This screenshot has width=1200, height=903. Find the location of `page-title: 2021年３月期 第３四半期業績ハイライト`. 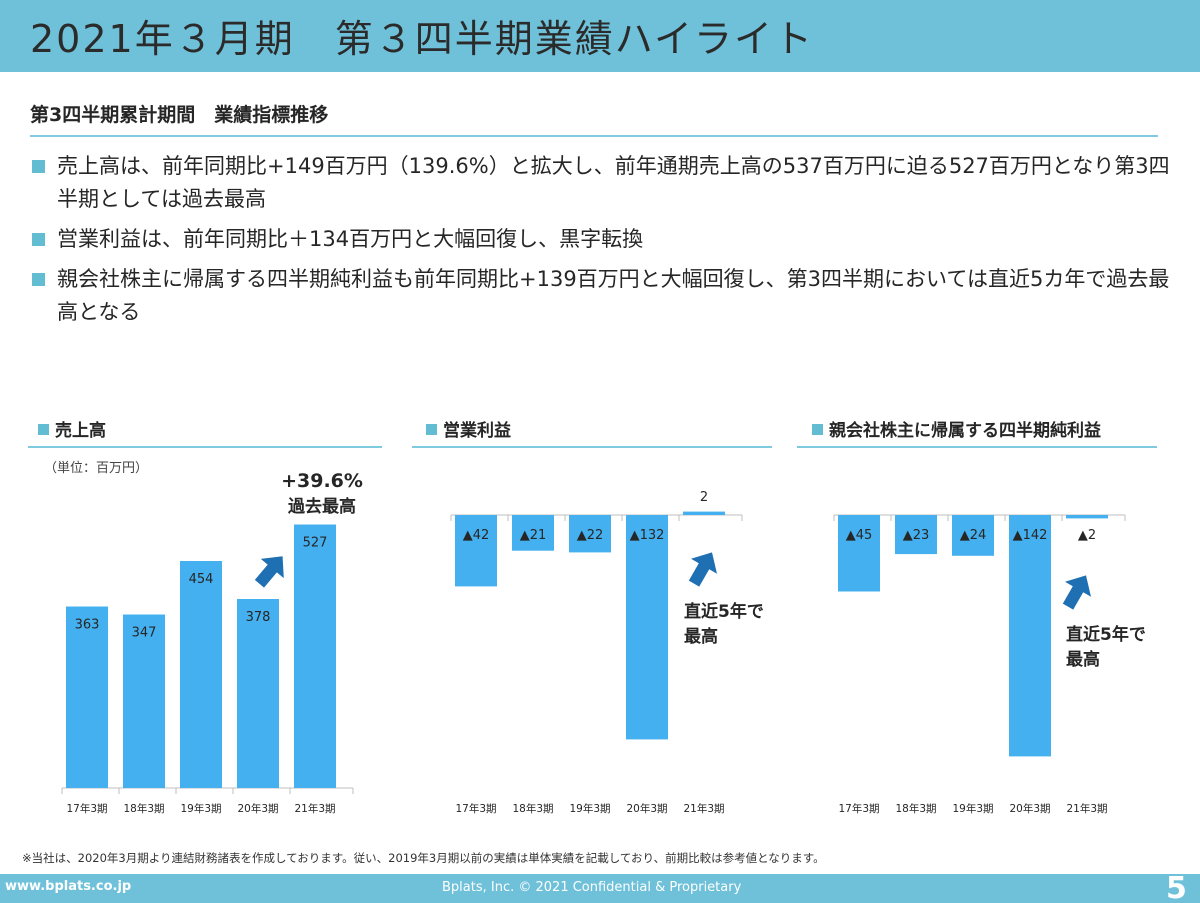

page-title: 2021年３月期 第３四半期業績ハイライト is located at coordinates (422, 39).